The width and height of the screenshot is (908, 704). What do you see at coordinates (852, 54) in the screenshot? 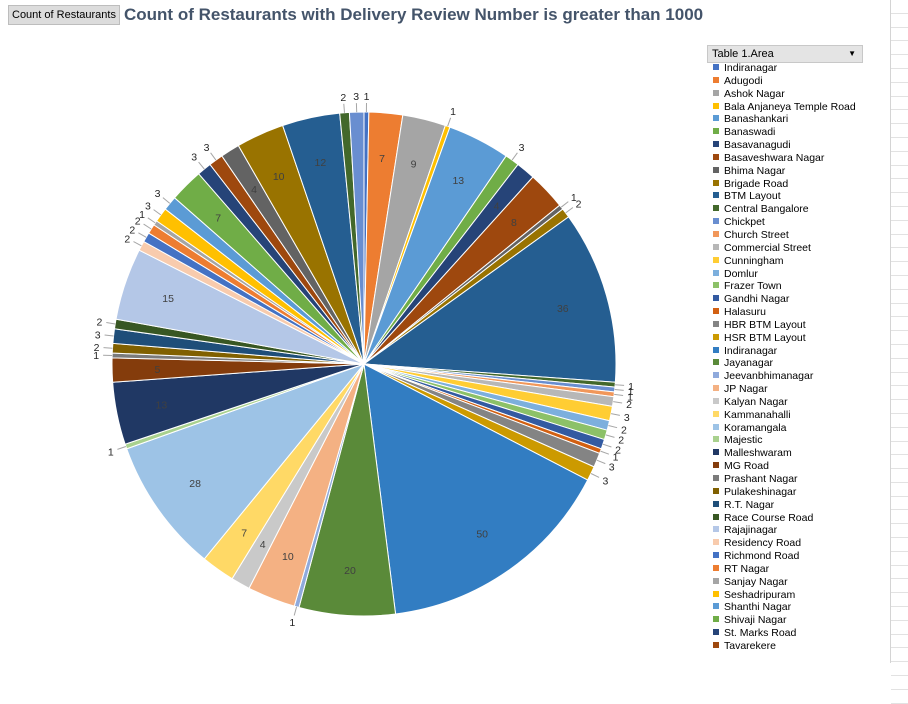
I see `dropdown-arrow-icon: ▼` at bounding box center [852, 54].